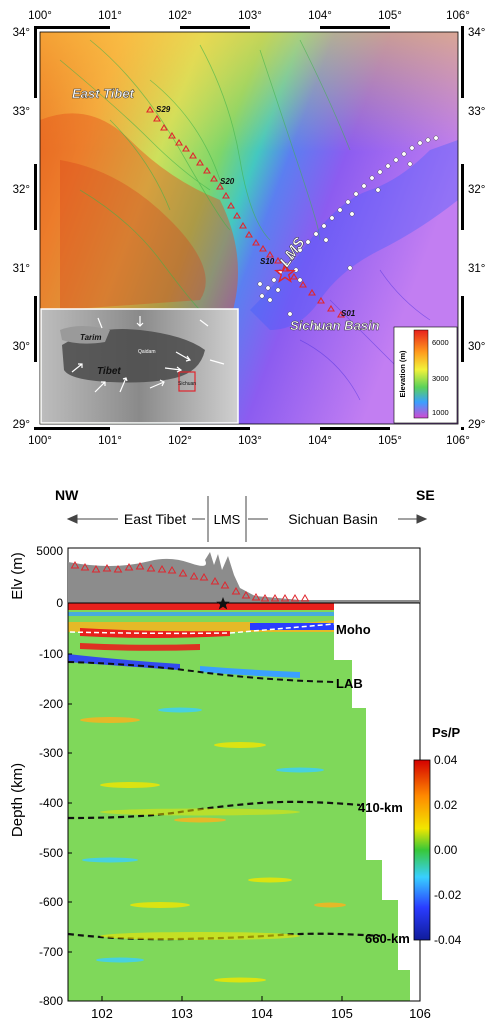 The width and height of the screenshot is (500, 1034). I want to click on colorbar-ticks: 0.04 0.02 0.00 -0.02 -0.04, so click(448, 850).